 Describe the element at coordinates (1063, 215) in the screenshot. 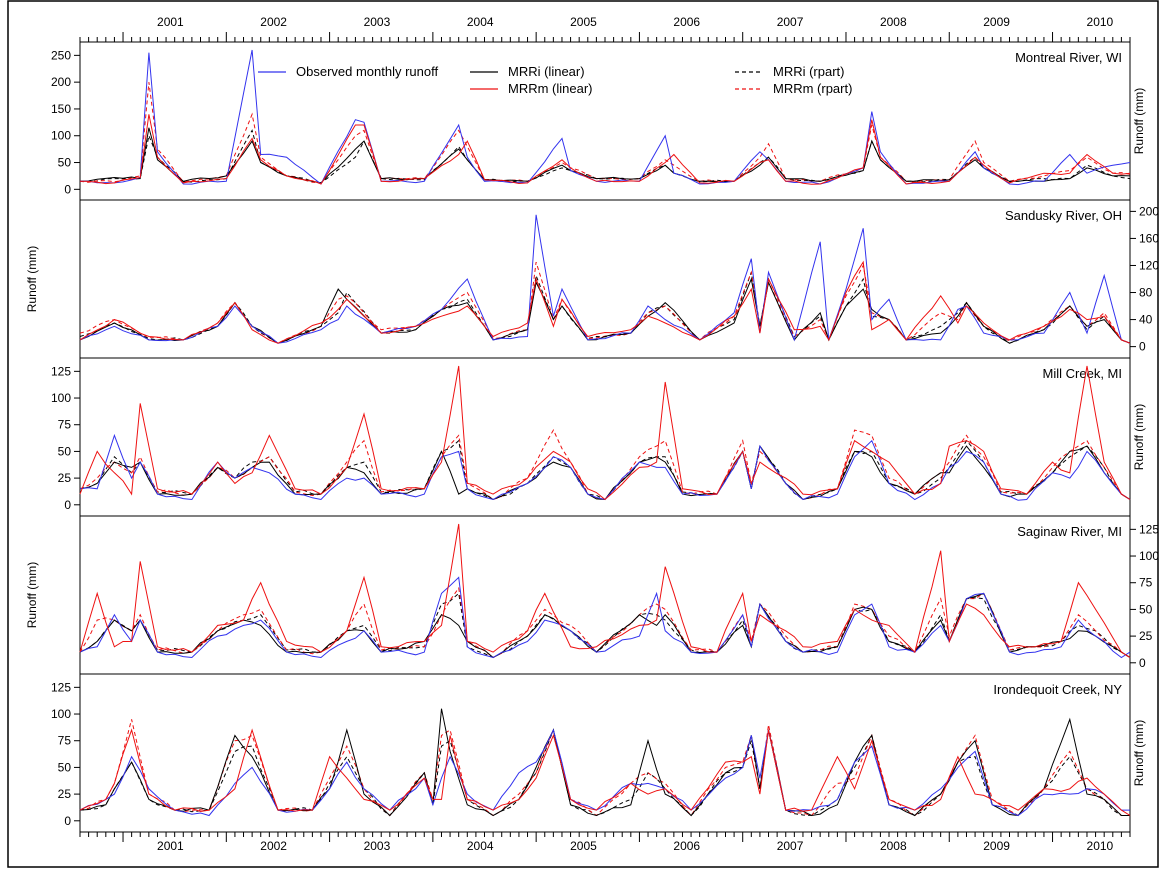

I see `panel-title: Sandusky River, OH` at that location.